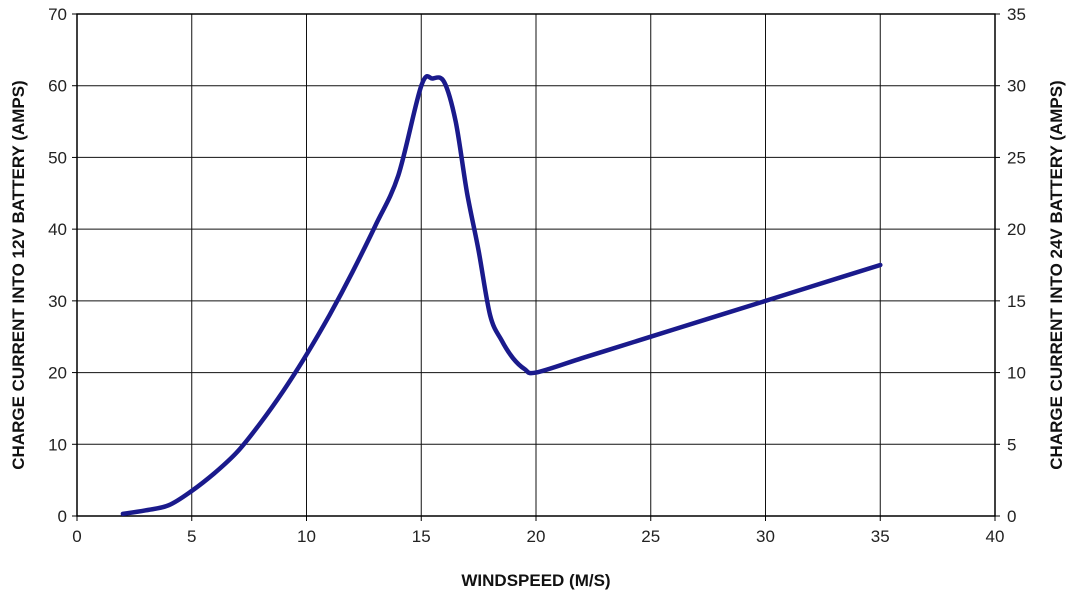  I want to click on x-tick-label: 25, so click(650, 536).